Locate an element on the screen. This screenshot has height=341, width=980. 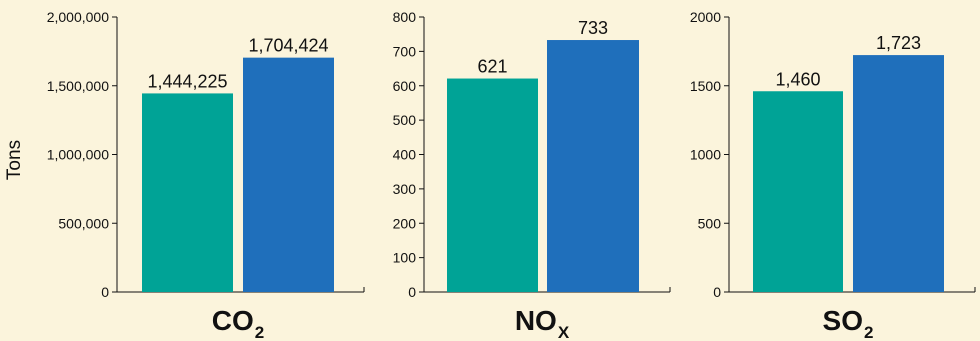
y-tick-label: 2000 is located at coordinates (705, 17).